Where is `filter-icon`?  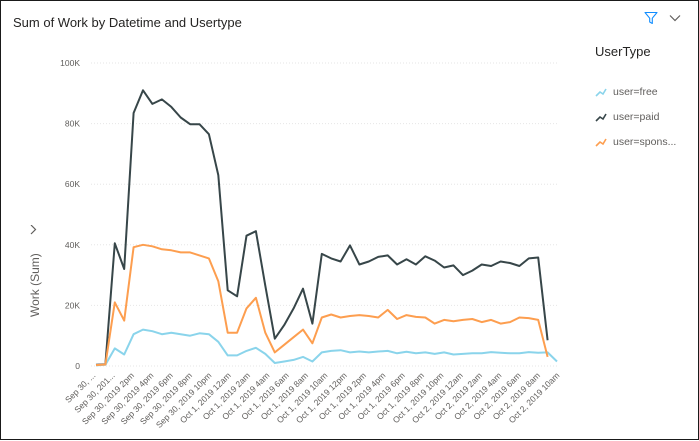 filter-icon is located at coordinates (651, 18).